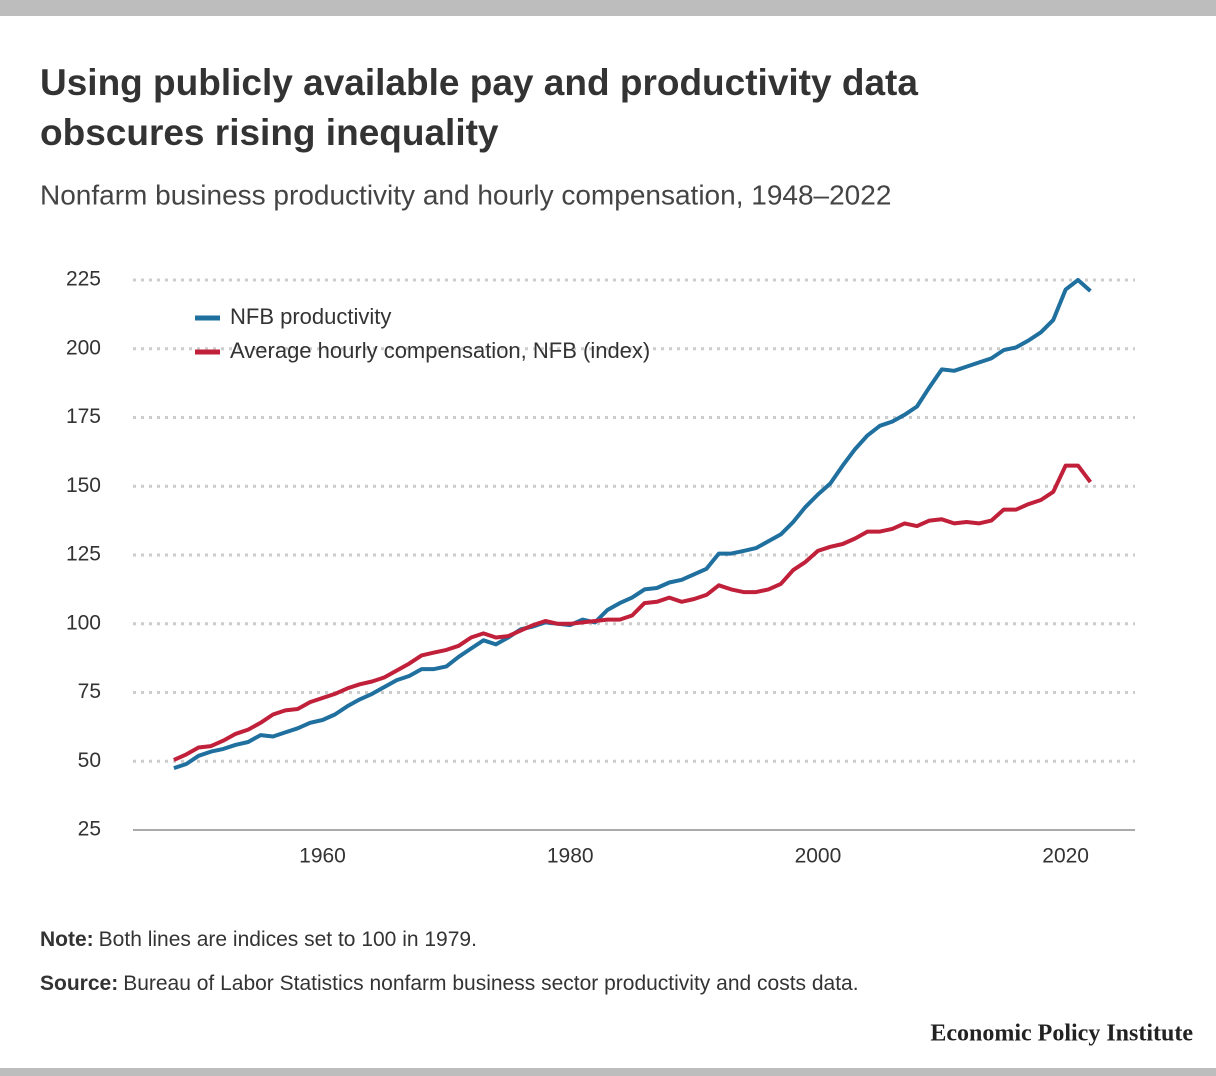 Image resolution: width=1216 pixels, height=1076 pixels. I want to click on x-tick-label: 2000, so click(818, 856).